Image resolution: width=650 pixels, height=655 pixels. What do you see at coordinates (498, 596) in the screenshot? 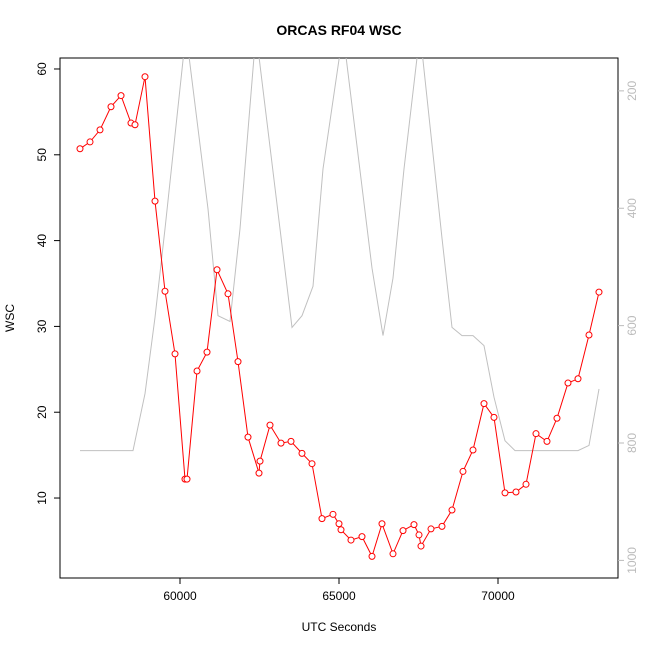
I see `x-tick-label: 70000` at bounding box center [498, 596].